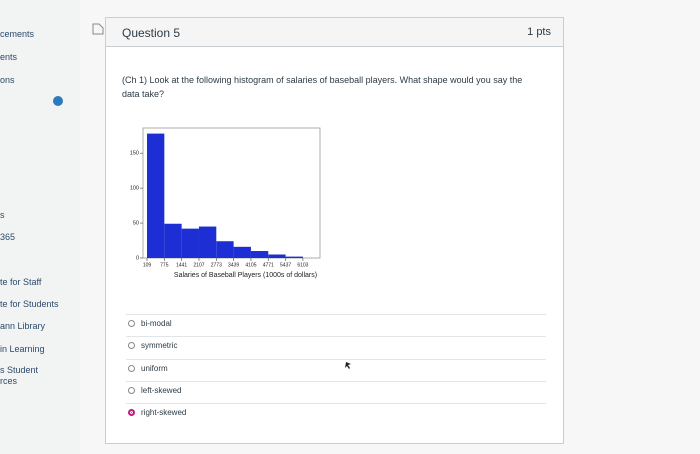 Image resolution: width=700 pixels, height=454 pixels. Describe the element at coordinates (29, 304) in the screenshot. I see `sidebar-link: te for Students` at that location.